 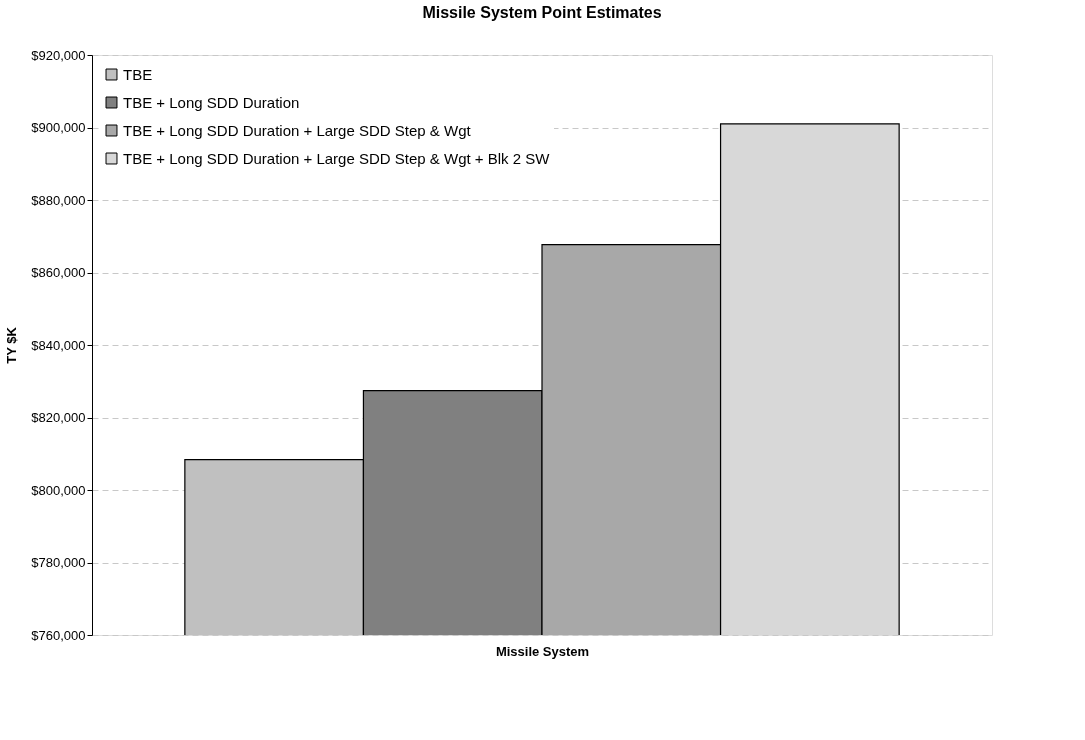 What do you see at coordinates (337, 158) in the screenshot?
I see `legend-label: TBE + Long SDD Duration + Large SDD Step & Wgt + Blk 2 SW` at bounding box center [337, 158].